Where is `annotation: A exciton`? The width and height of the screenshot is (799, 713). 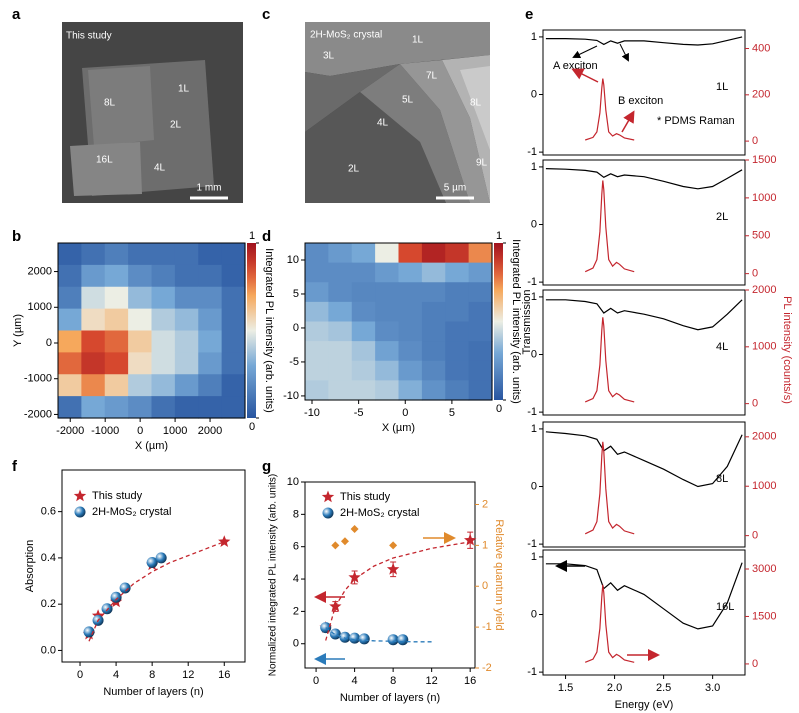
annotation: A exciton is located at coordinates (575, 66).